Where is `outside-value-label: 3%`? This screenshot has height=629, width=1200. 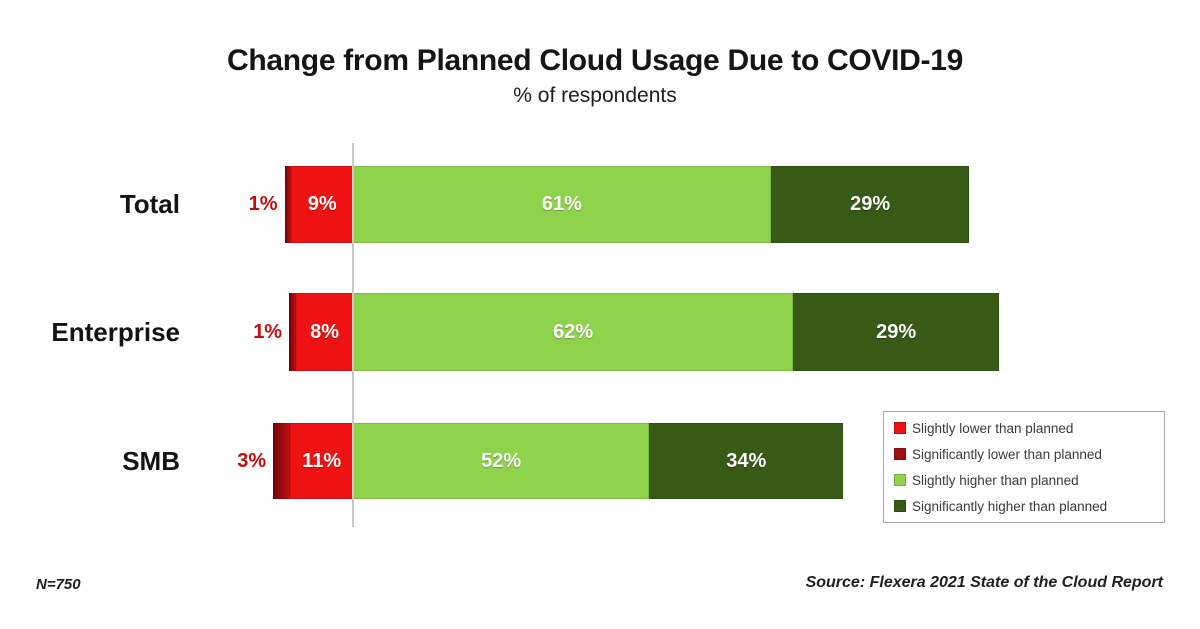
outside-value-label: 3% is located at coordinates (252, 461).